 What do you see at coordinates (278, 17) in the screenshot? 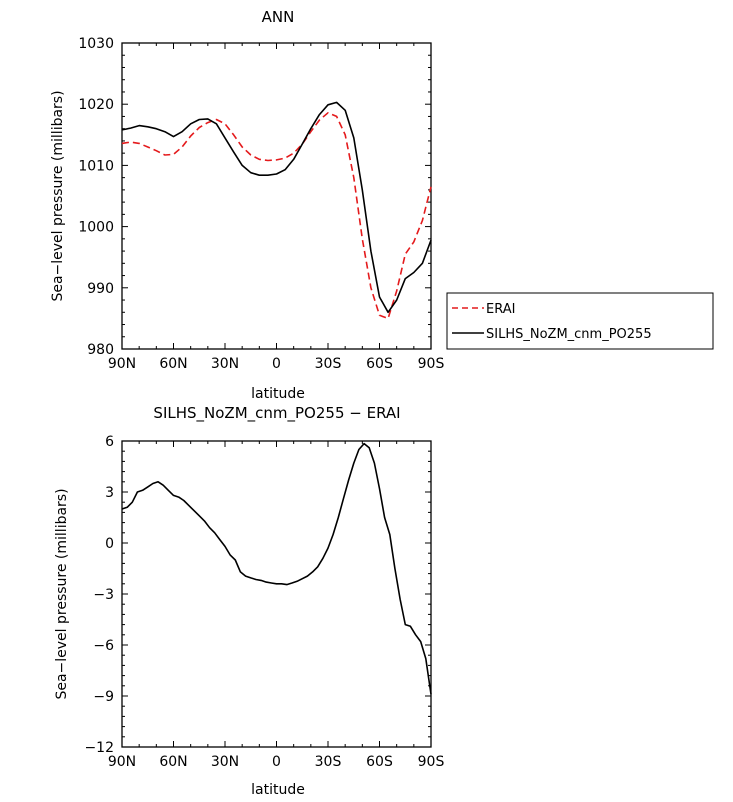
I see `top-chart-title: ANN` at bounding box center [278, 17].